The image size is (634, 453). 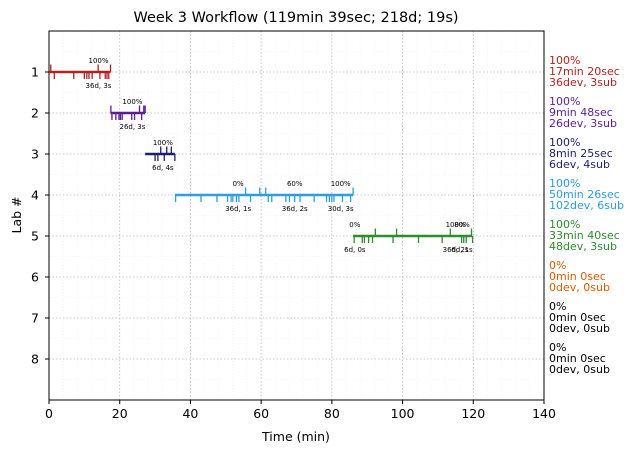 I want to click on y-tick-label: 3, so click(x=35, y=154).